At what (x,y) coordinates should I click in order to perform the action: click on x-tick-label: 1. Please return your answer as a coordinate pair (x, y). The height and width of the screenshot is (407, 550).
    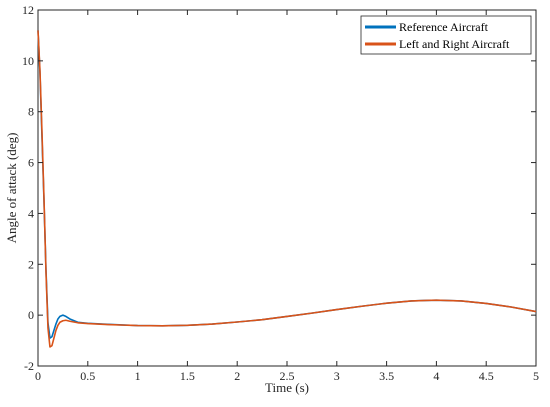
    Looking at the image, I should click on (138, 376).